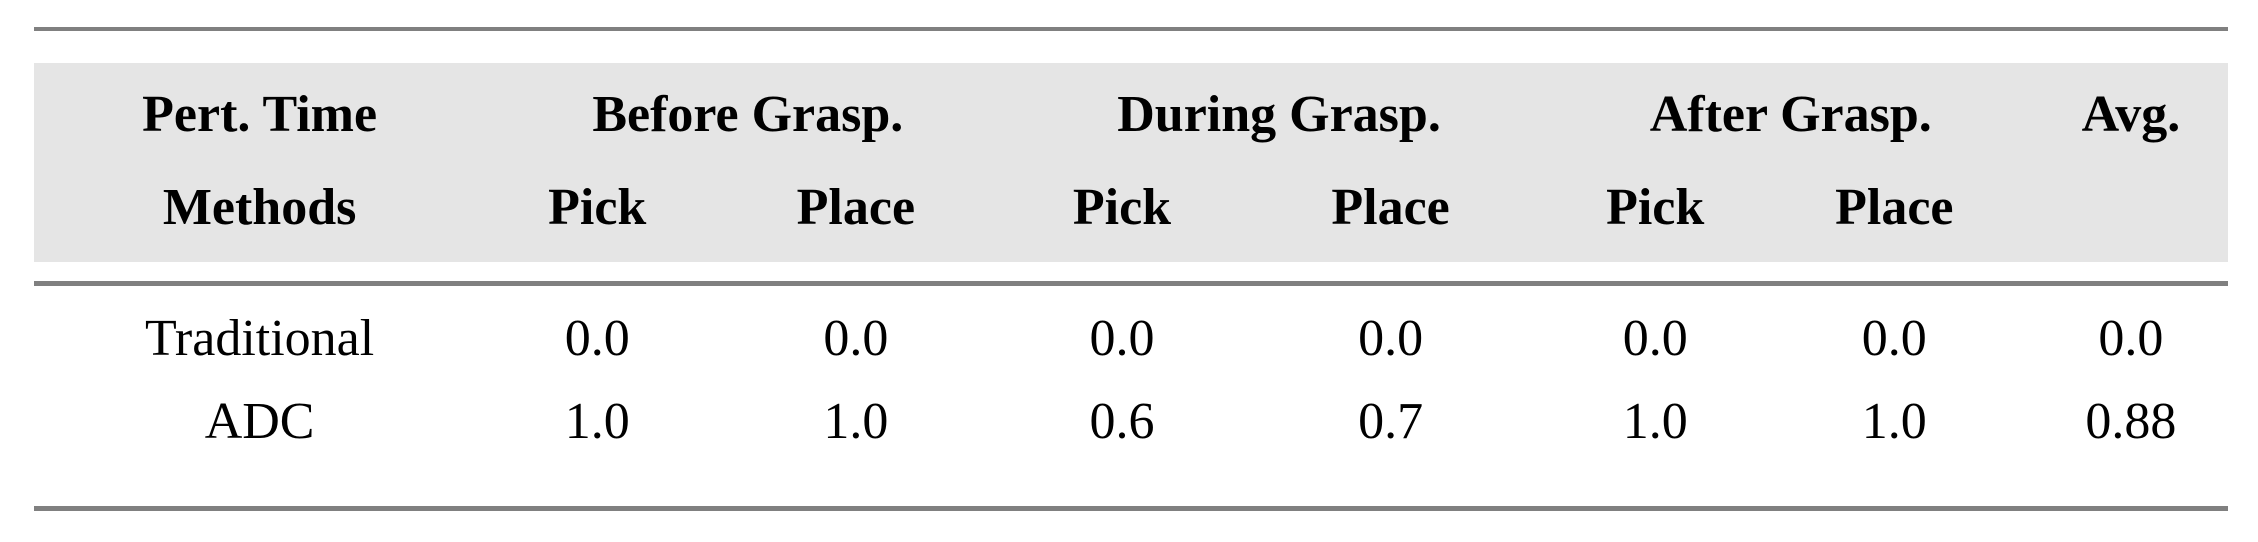 The image size is (2258, 542). What do you see at coordinates (1122, 422) in the screenshot?
I see `cell-adc-during-pick: 0.6` at bounding box center [1122, 422].